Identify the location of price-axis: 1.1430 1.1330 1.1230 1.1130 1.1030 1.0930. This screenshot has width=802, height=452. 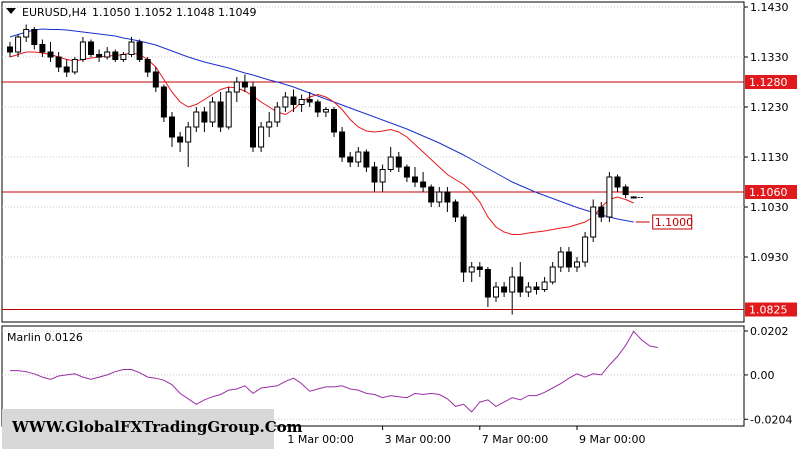
(766, 132).